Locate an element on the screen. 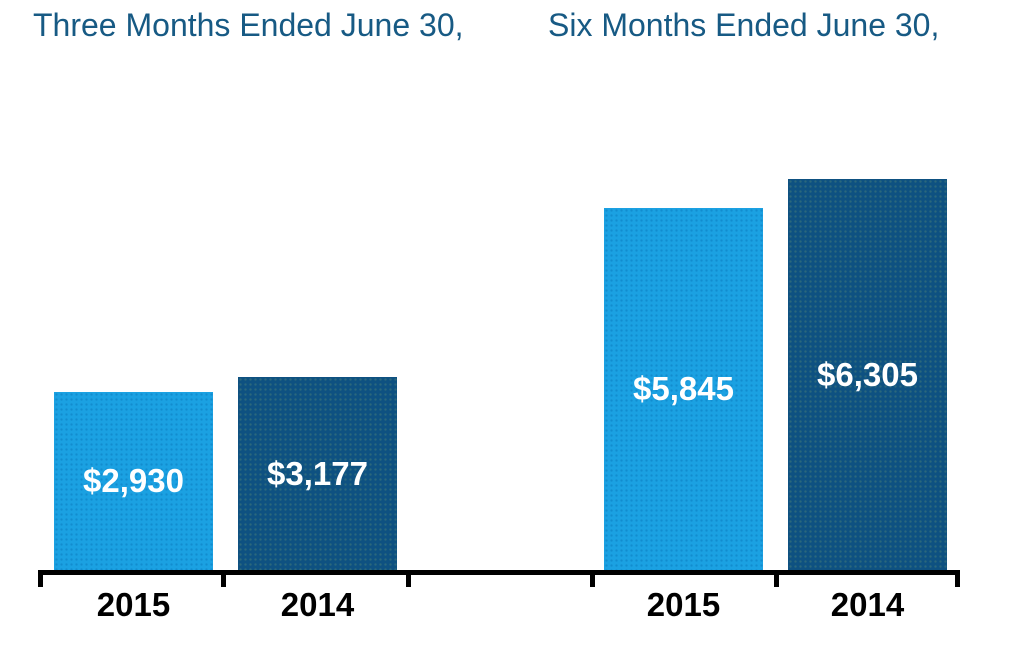  x-axis-label-three-months-2015: 2015 is located at coordinates (133, 604).